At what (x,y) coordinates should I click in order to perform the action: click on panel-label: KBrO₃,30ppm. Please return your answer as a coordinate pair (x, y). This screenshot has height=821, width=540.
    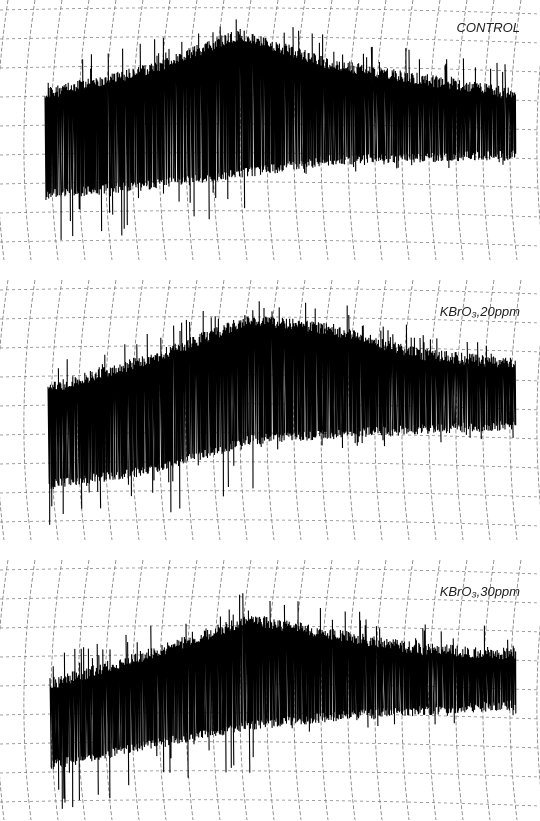
    Looking at the image, I should click on (480, 591).